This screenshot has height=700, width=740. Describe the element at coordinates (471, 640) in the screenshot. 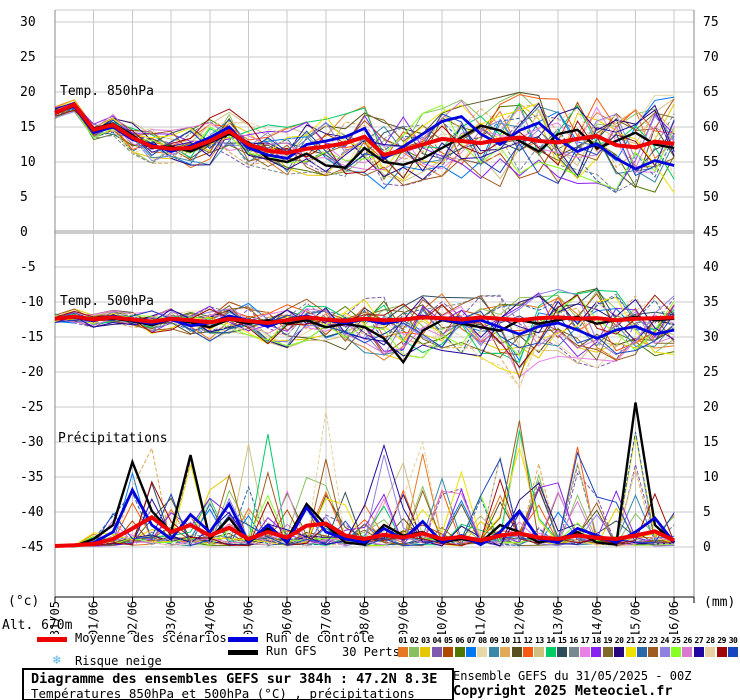

I see `pert-number: 07` at that location.